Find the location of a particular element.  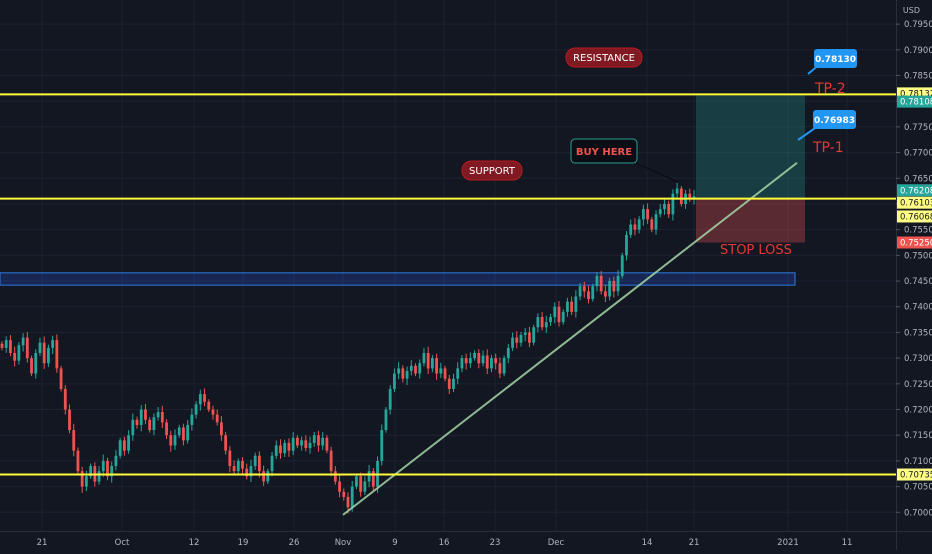

take-profit-zone is located at coordinates (750, 147).